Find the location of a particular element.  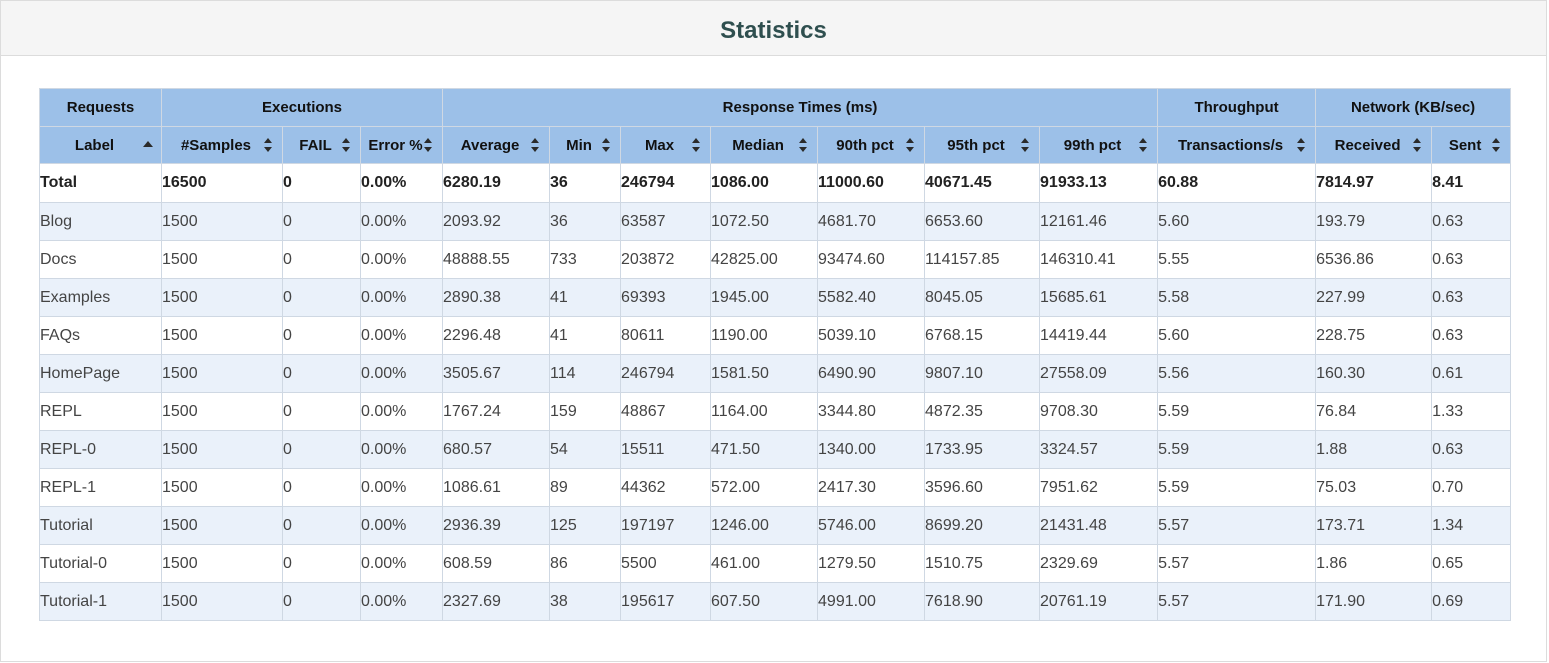

group-header-response-times-ms: Response Times (ms) is located at coordinates (800, 107).